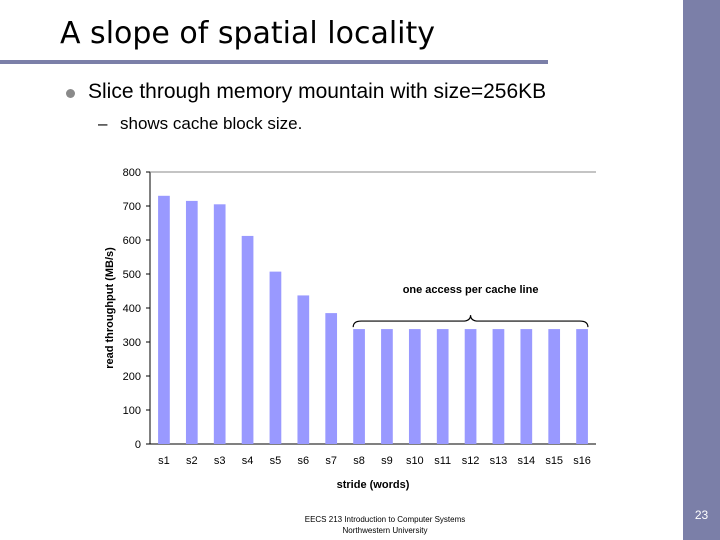 Image resolution: width=720 pixels, height=540 pixels. I want to click on x-tick-label: s7, so click(331, 461).